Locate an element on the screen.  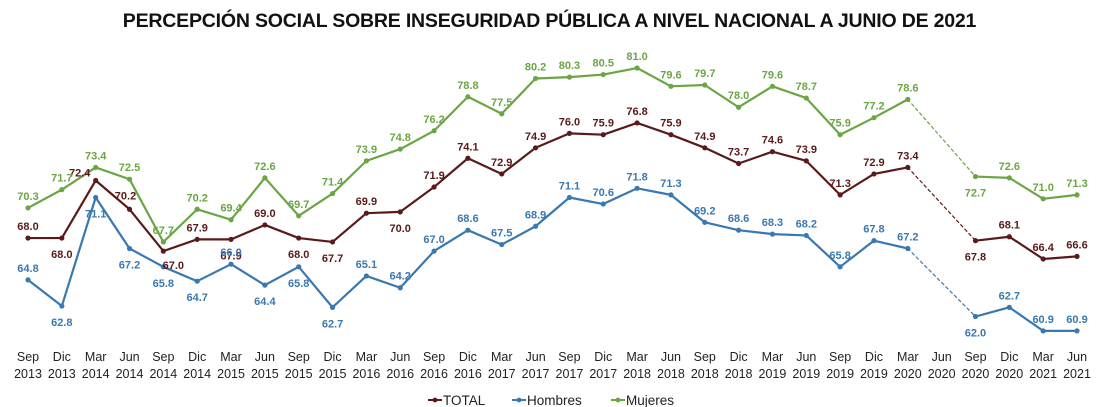
data-label-mujeres: 69.4 is located at coordinates (231, 209).